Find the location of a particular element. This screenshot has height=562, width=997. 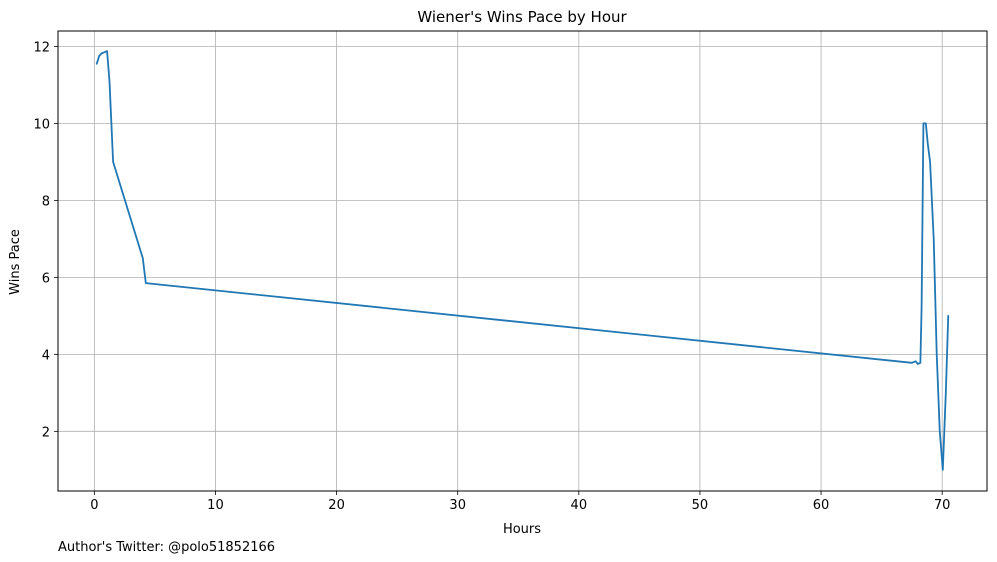

x-tick-label: 0 is located at coordinates (94, 505).